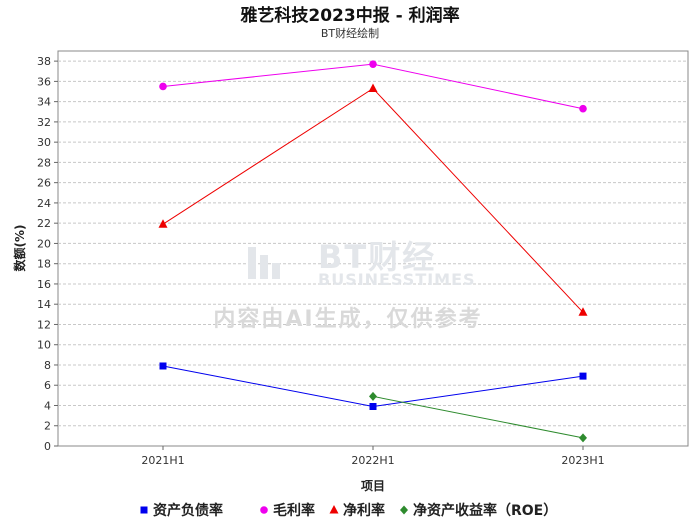 The width and height of the screenshot is (700, 524). What do you see at coordinates (44, 203) in the screenshot?
I see `y-tick-label: 24` at bounding box center [44, 203].